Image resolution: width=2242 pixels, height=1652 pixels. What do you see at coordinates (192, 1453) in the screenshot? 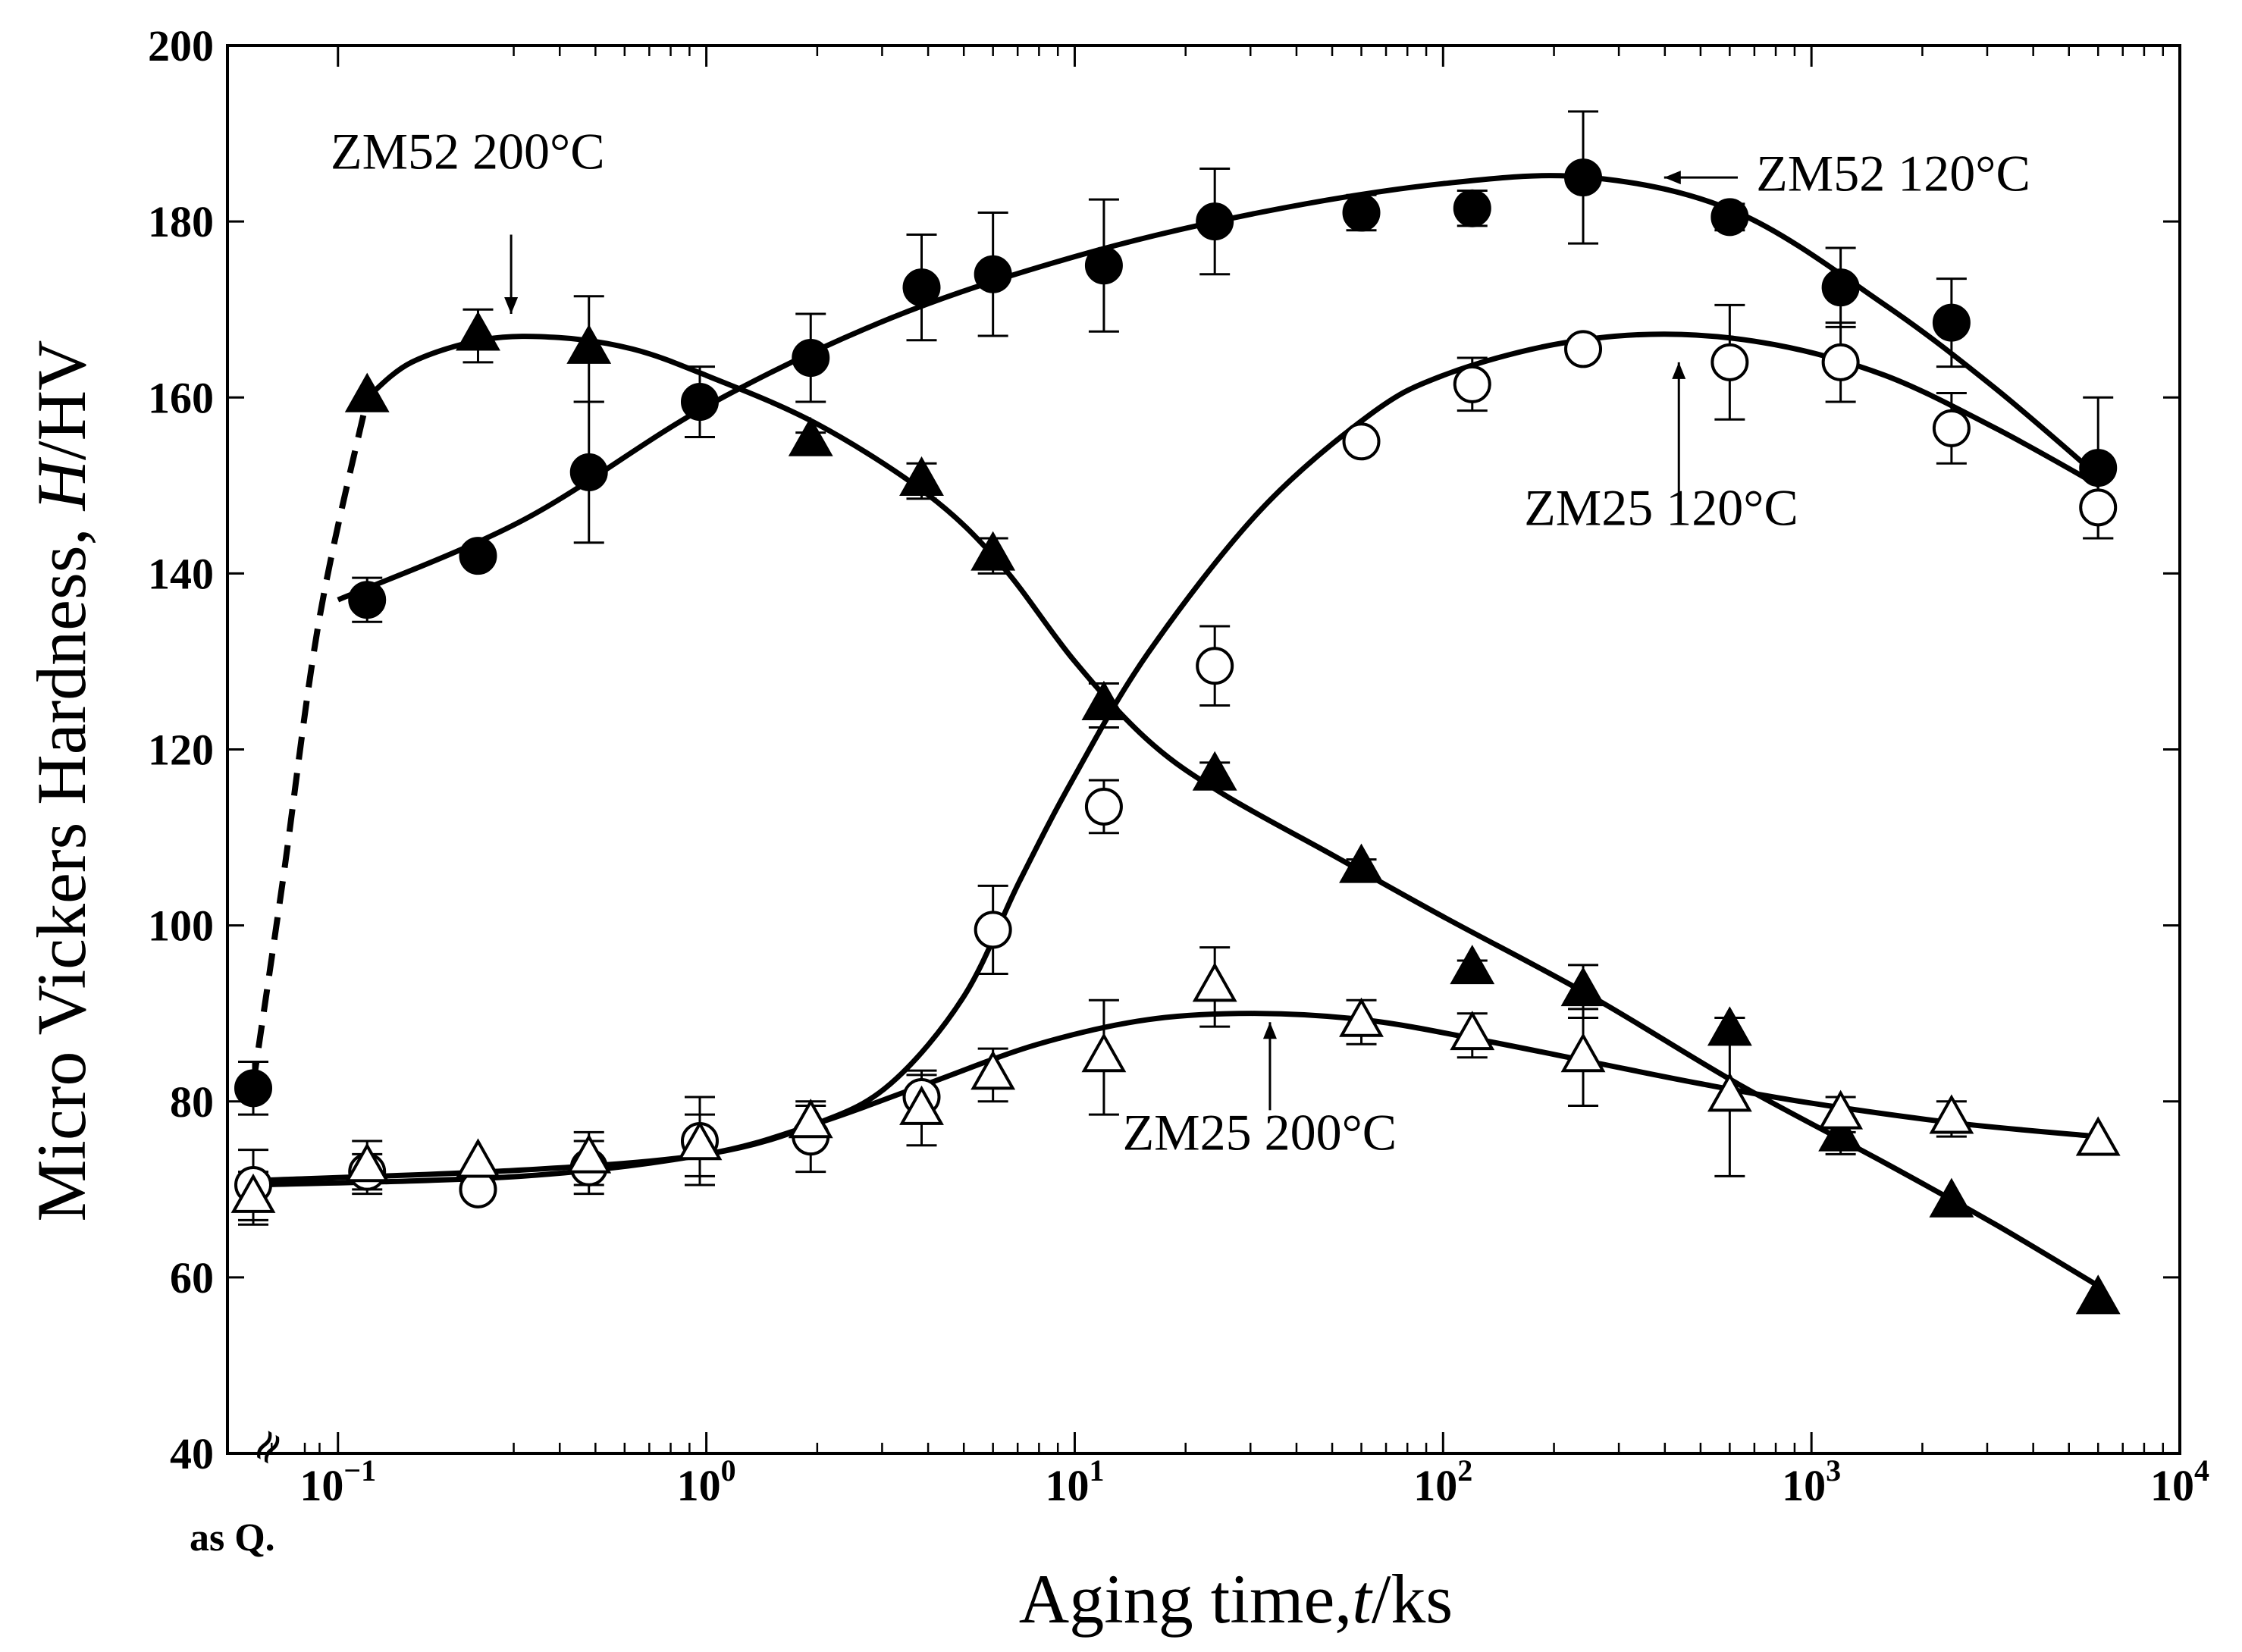
I see `y-tick-label: 40` at bounding box center [192, 1453].